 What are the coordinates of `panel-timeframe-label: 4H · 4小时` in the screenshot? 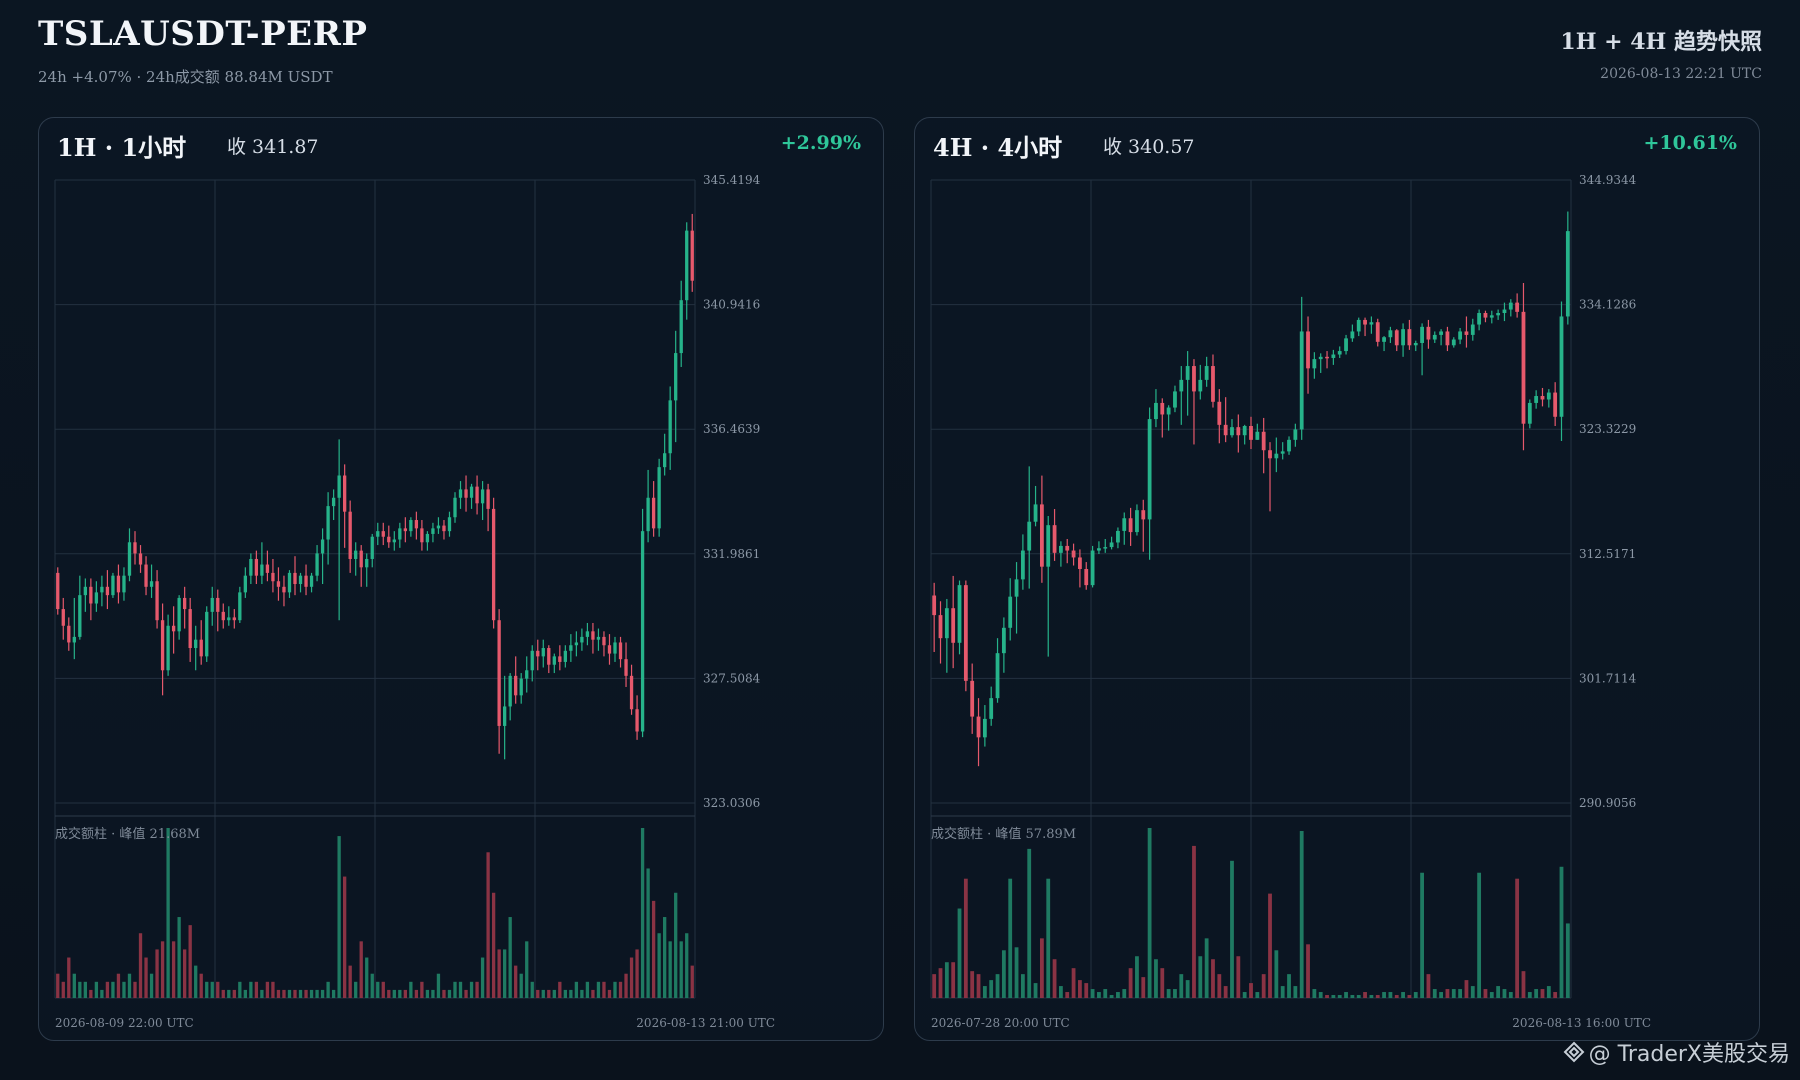 It's located at (998, 147).